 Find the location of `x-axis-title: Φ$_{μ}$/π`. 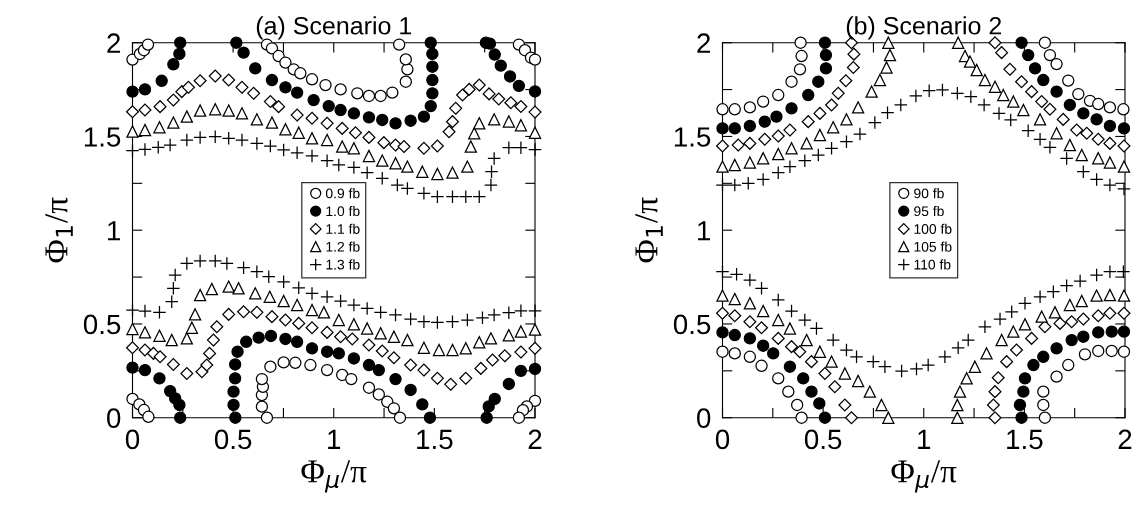

x-axis-title: Φ$_{μ}$/π is located at coordinates (924, 476).